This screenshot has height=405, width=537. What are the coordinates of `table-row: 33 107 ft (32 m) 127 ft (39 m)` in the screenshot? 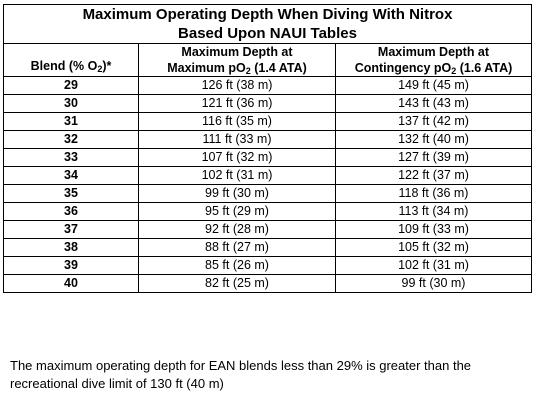 It's located at (267, 157).